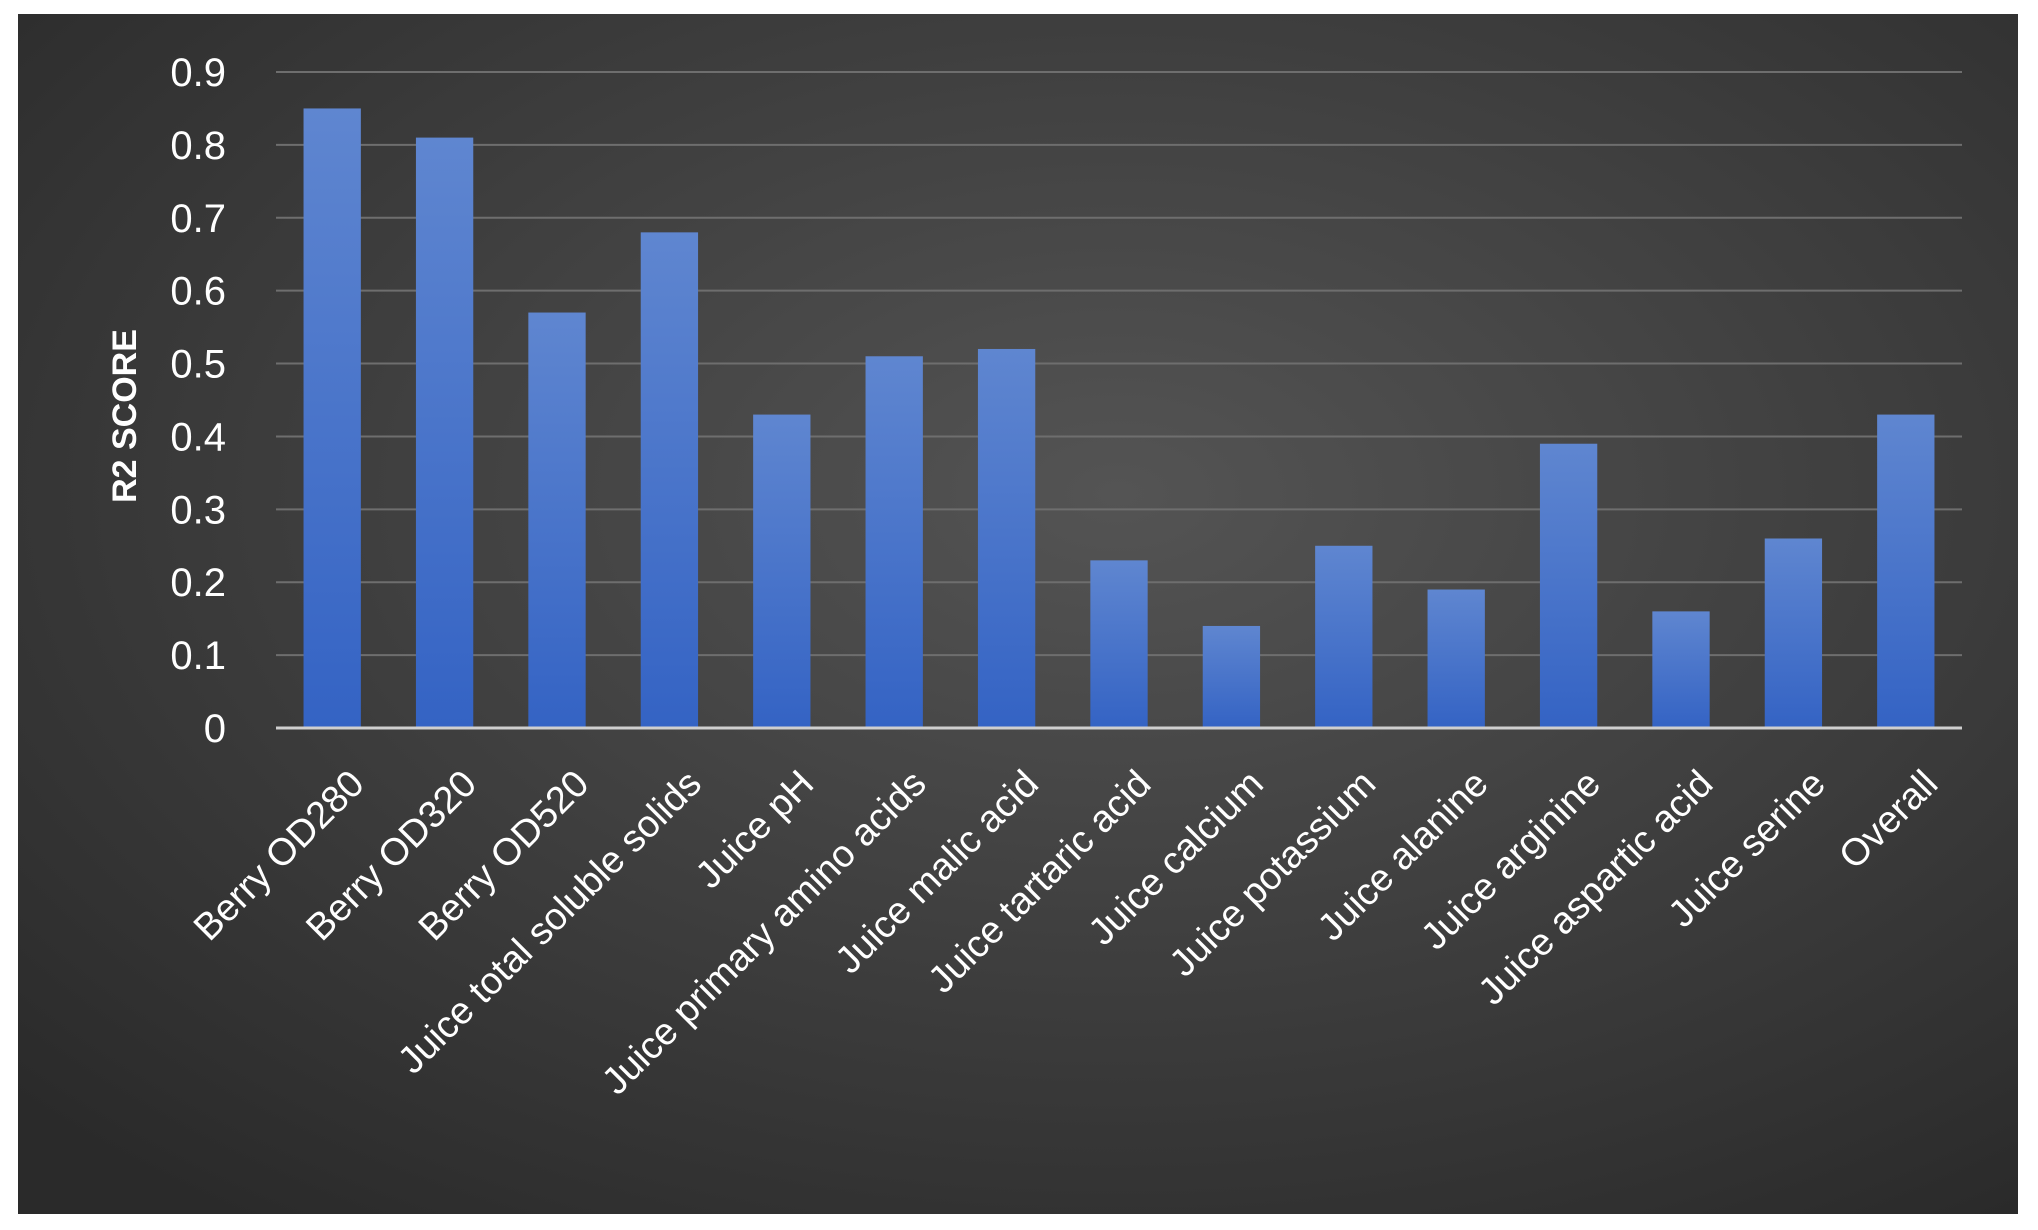  What do you see at coordinates (198, 437) in the screenshot?
I see `y-tick-label: 0.4` at bounding box center [198, 437].